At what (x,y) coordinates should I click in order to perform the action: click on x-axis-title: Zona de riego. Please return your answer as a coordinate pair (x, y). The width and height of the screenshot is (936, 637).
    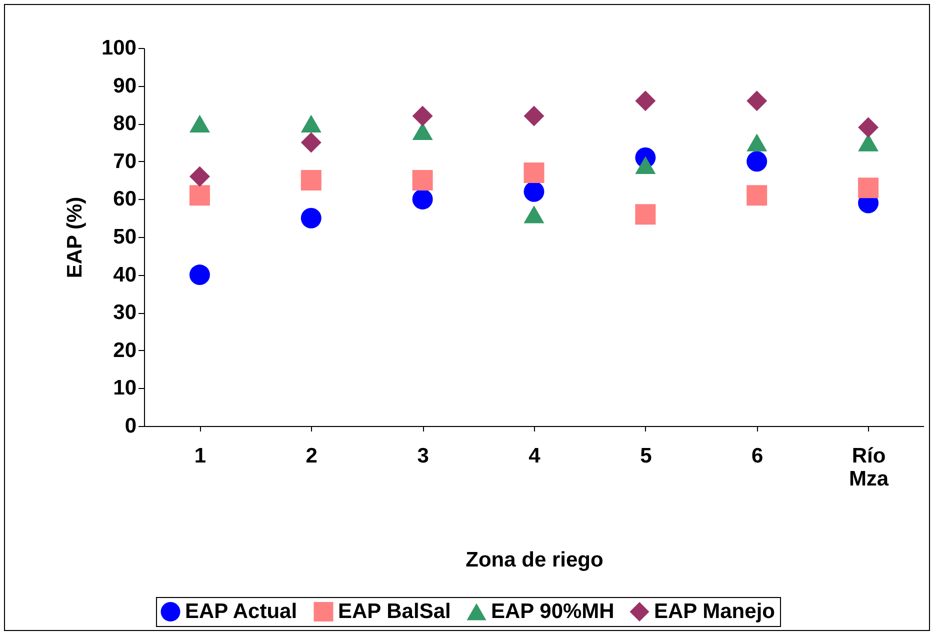
    Looking at the image, I should click on (535, 560).